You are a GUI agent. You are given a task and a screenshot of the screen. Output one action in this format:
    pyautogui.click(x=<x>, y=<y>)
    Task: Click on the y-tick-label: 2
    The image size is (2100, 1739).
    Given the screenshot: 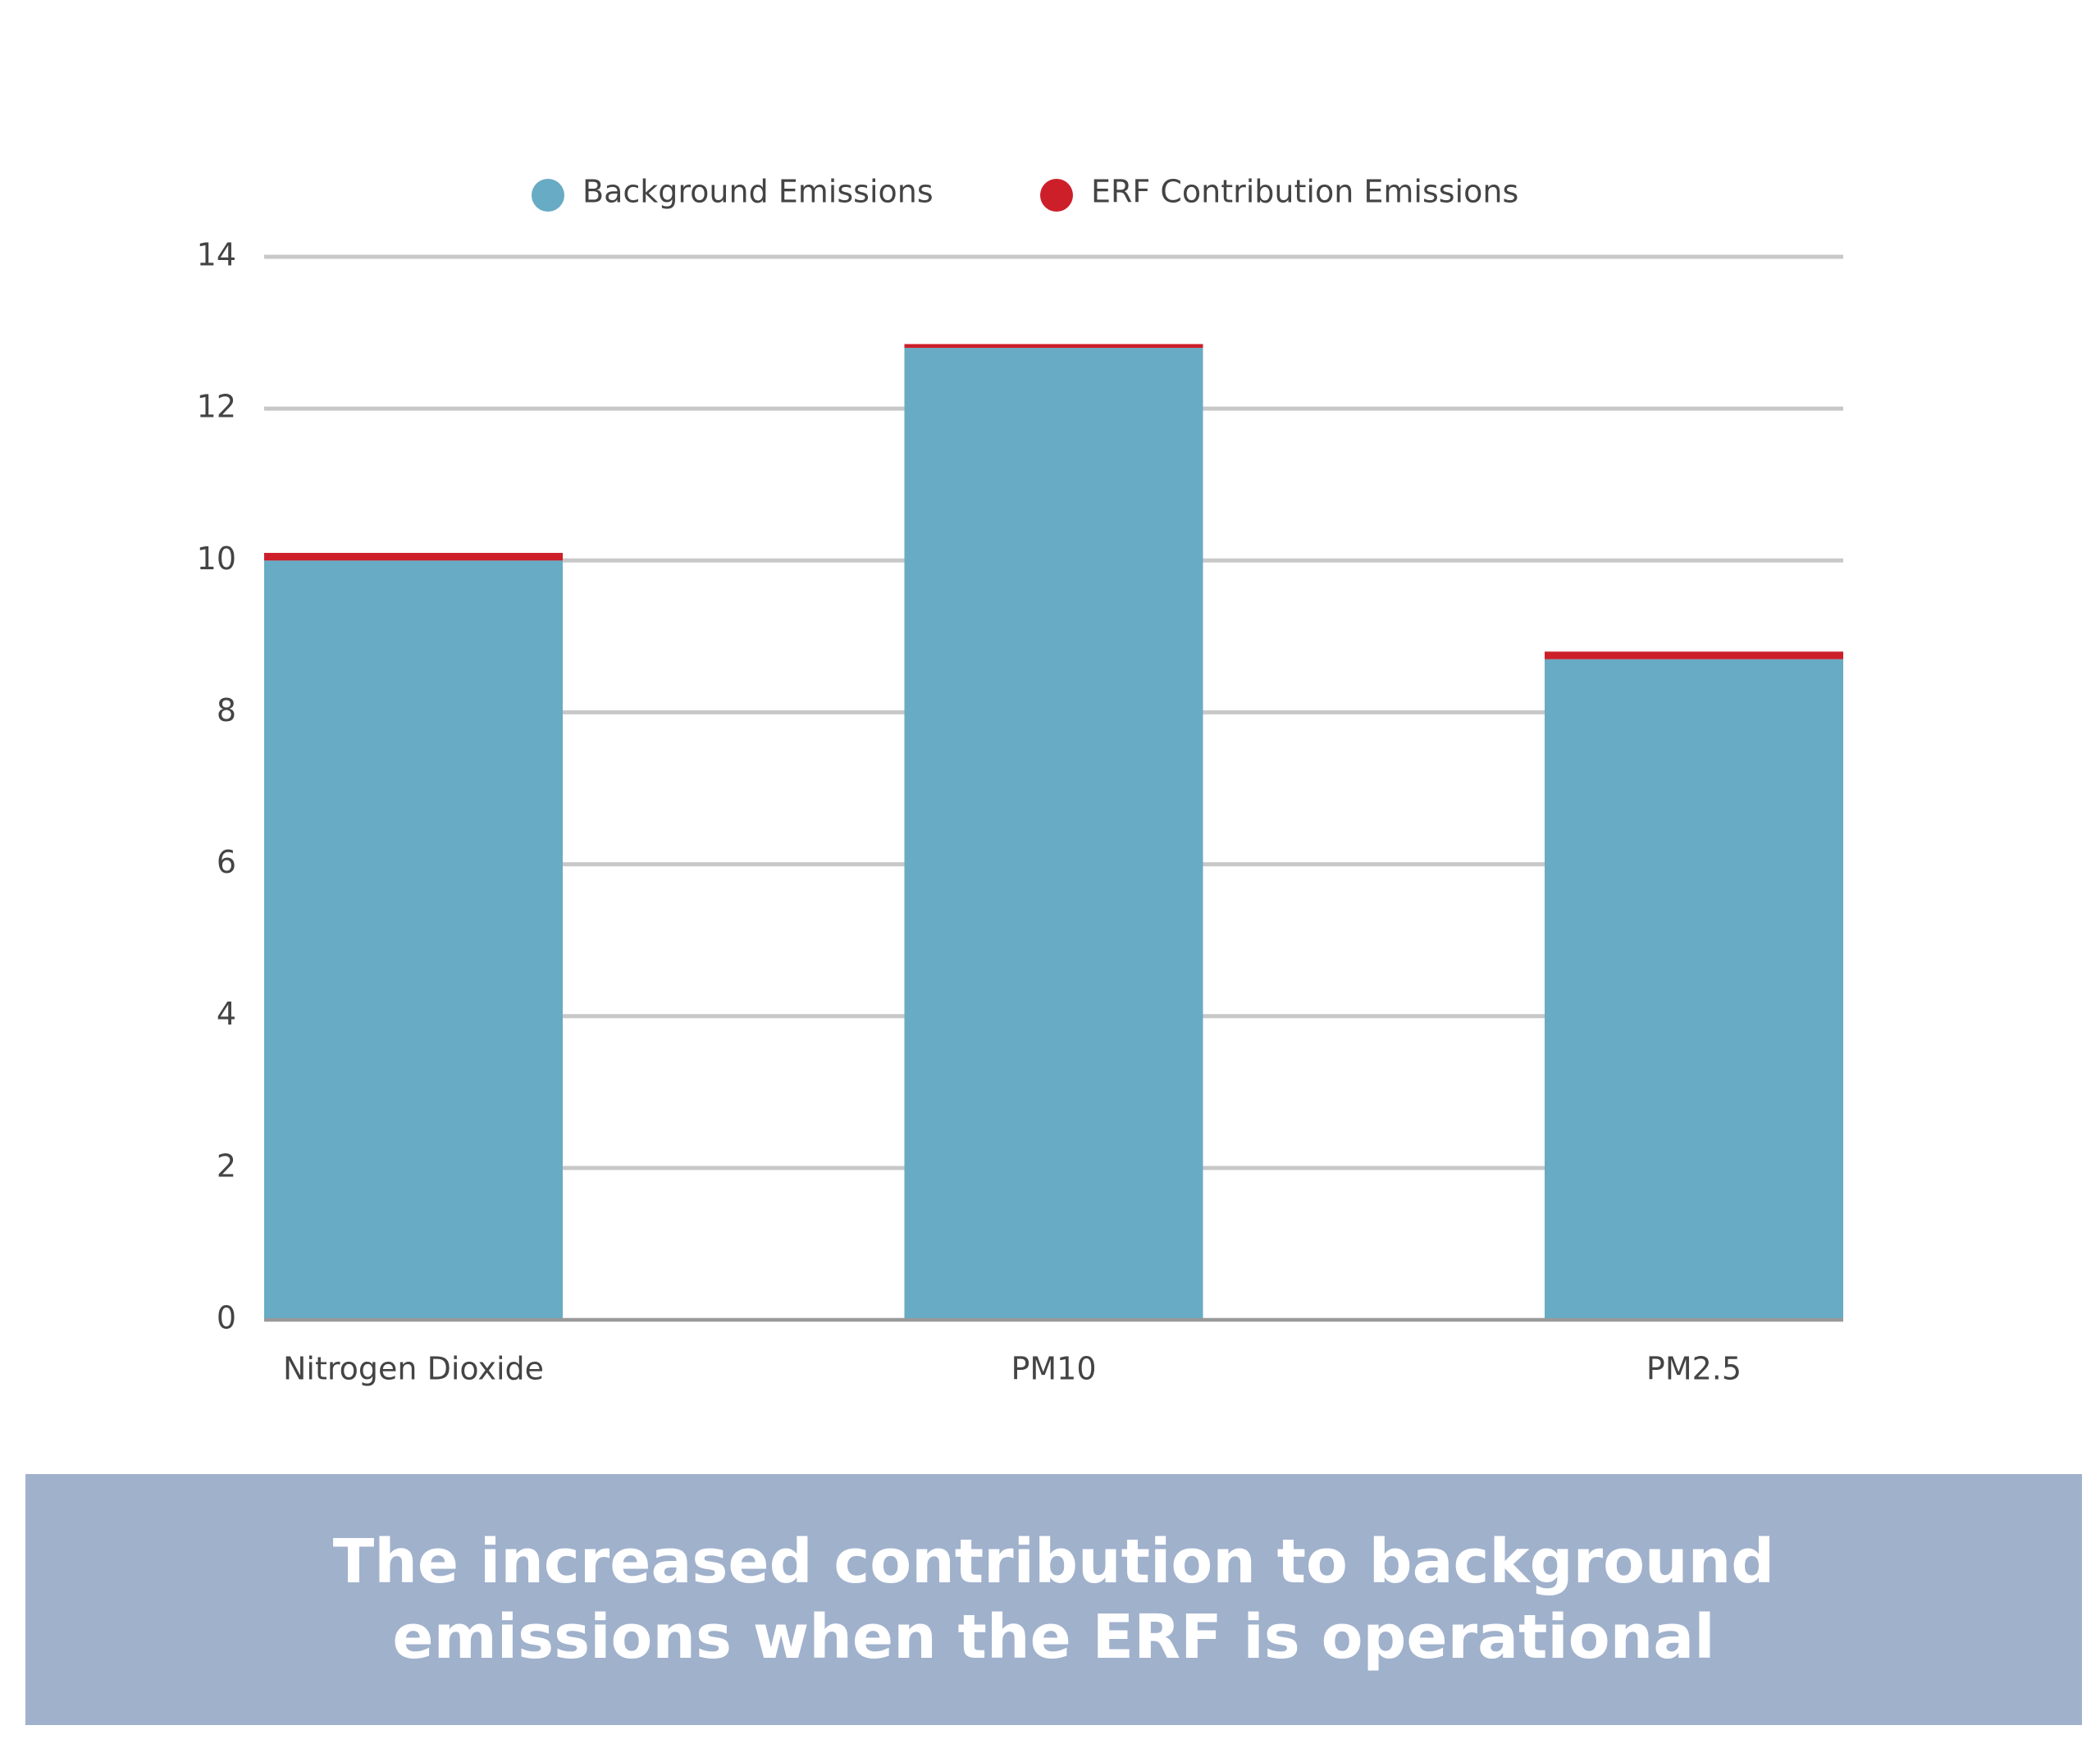 What is the action you would take?
    pyautogui.click(x=227, y=1166)
    